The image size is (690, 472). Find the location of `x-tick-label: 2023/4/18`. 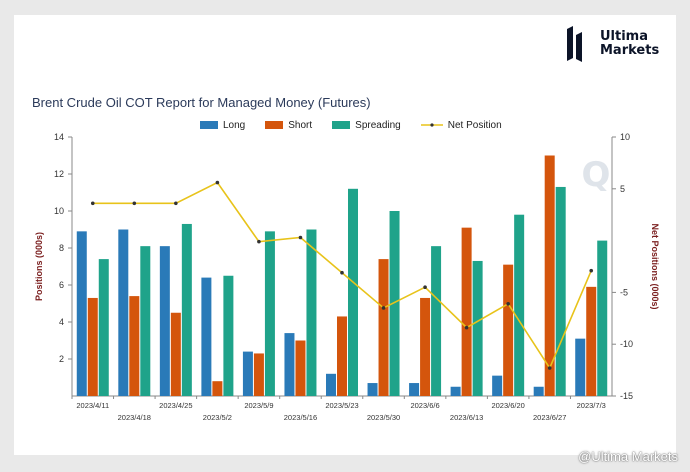

x-tick-label: 2023/4/18 is located at coordinates (134, 417).